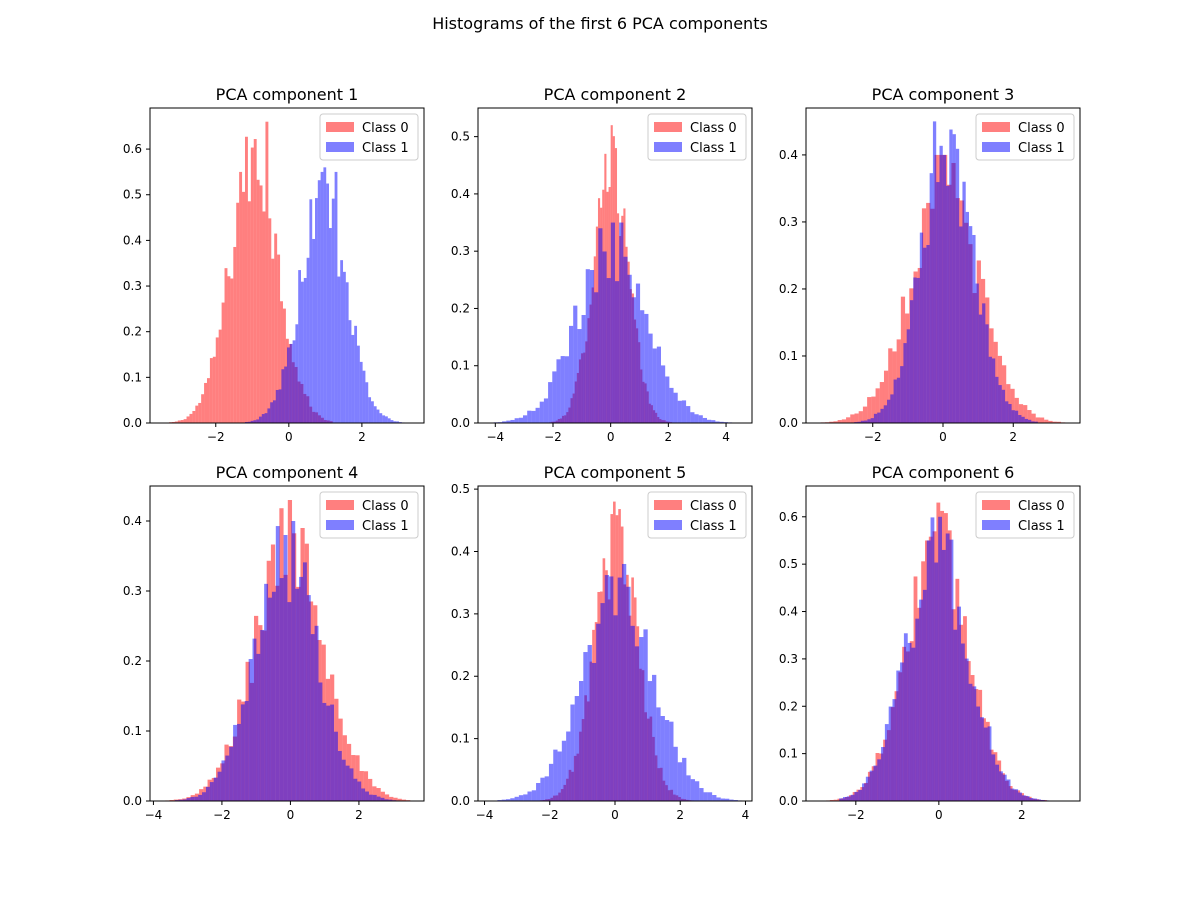 The image size is (1200, 904). What do you see at coordinates (132, 286) in the screenshot?
I see `y-tick-label: 0.3` at bounding box center [132, 286].